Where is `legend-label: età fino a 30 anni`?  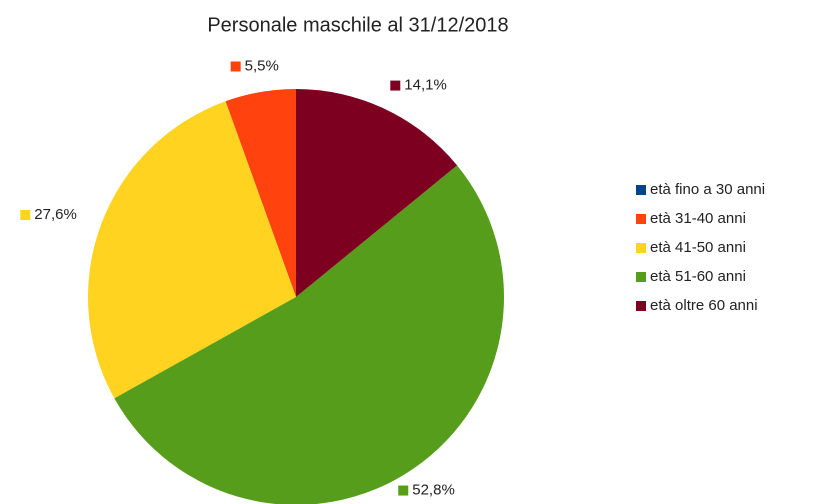 legend-label: età fino a 30 anni is located at coordinates (707, 189).